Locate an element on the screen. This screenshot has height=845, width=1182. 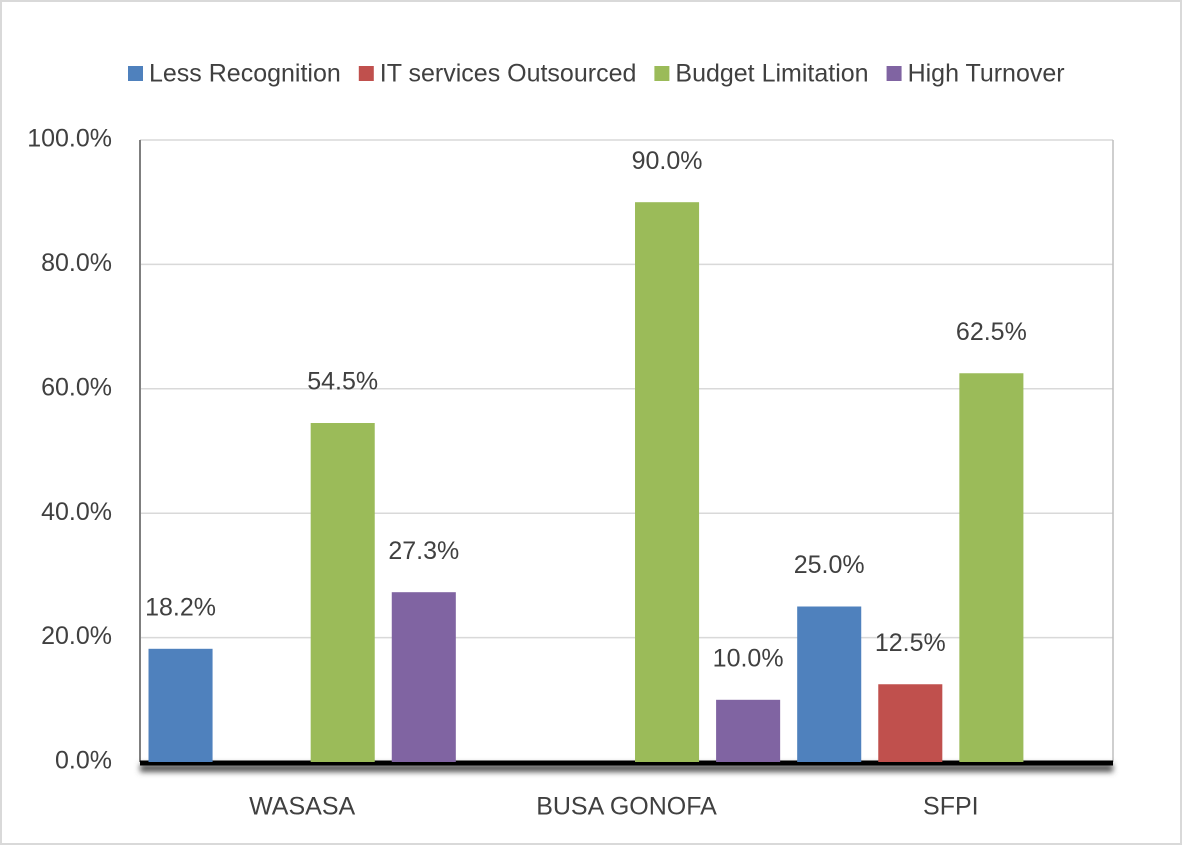
y-tick-label: 80.0% is located at coordinates (76, 263).